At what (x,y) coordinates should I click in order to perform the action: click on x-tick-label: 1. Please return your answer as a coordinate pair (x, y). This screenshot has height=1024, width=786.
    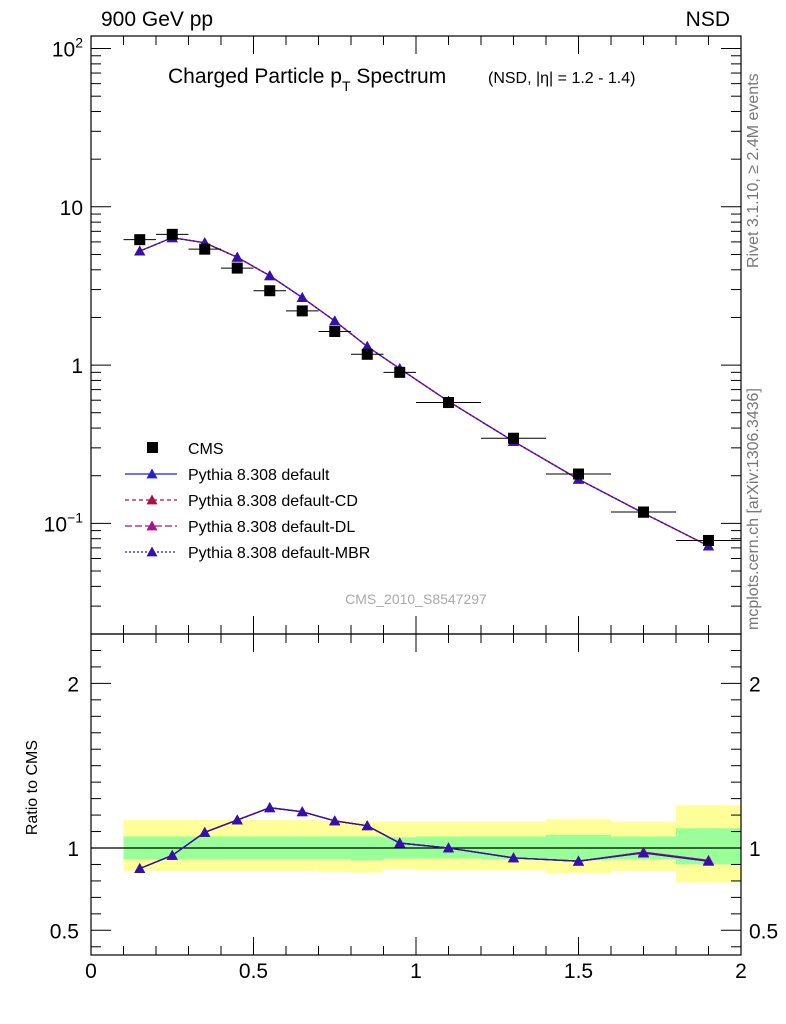
    Looking at the image, I should click on (416, 971).